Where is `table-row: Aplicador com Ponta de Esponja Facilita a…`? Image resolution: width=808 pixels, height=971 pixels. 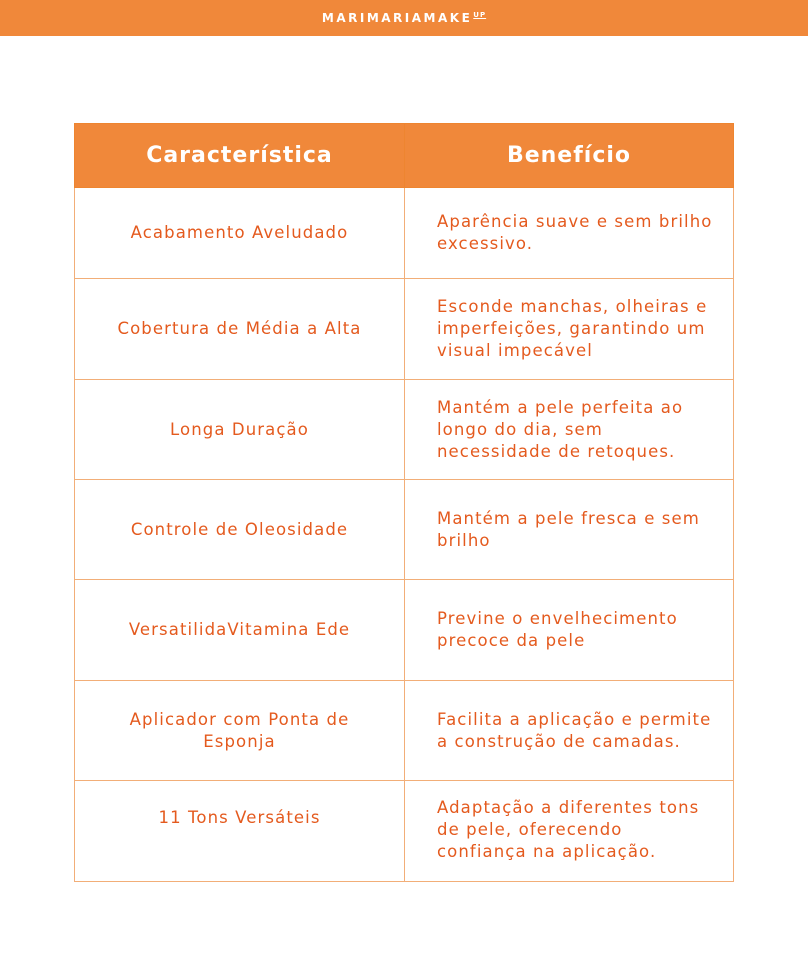 table-row: Aplicador com Ponta de Esponja Facilita a… is located at coordinates (404, 730).